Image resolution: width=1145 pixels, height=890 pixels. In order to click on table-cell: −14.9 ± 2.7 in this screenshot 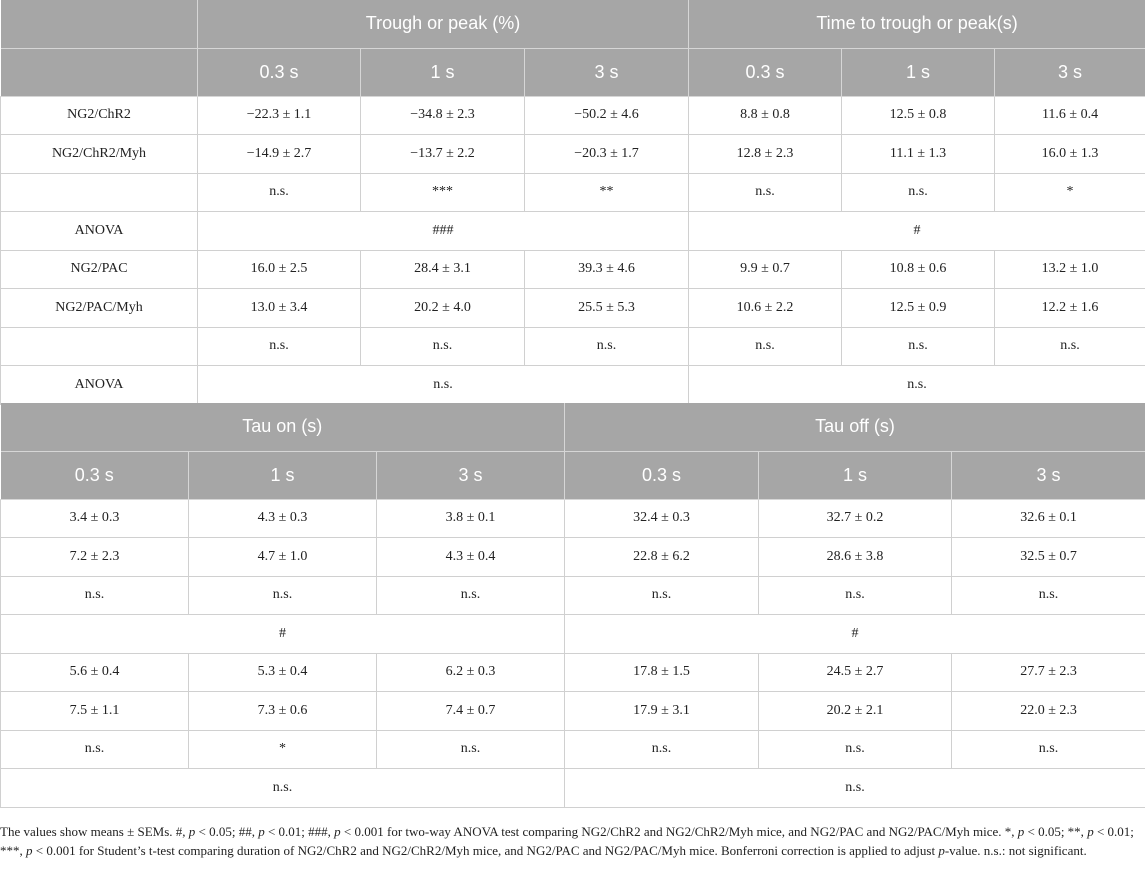, I will do `click(279, 154)`.